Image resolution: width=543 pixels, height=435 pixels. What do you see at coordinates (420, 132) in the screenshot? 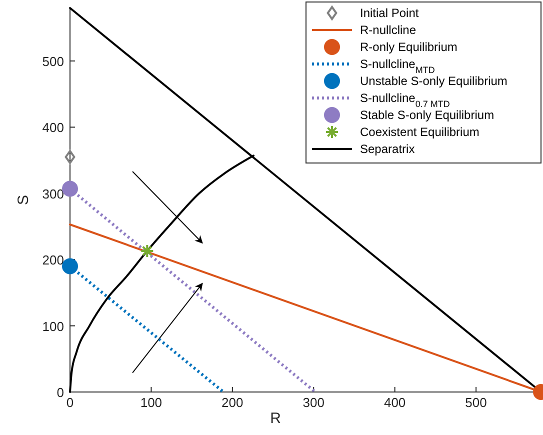
I see `legend-label: Coexistent Equilibrium` at bounding box center [420, 132].